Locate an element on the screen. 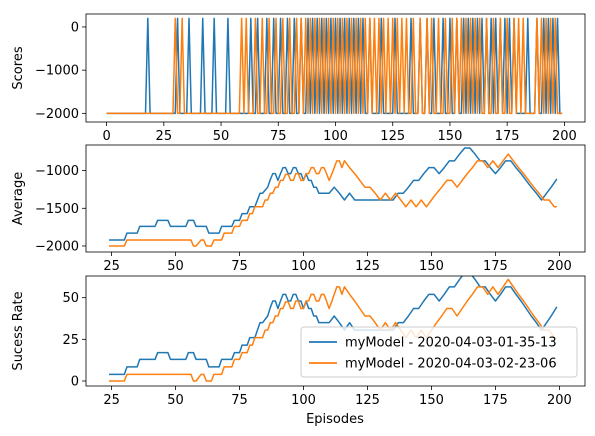 The height and width of the screenshot is (436, 595). x-tick-label: 0 is located at coordinates (106, 136).